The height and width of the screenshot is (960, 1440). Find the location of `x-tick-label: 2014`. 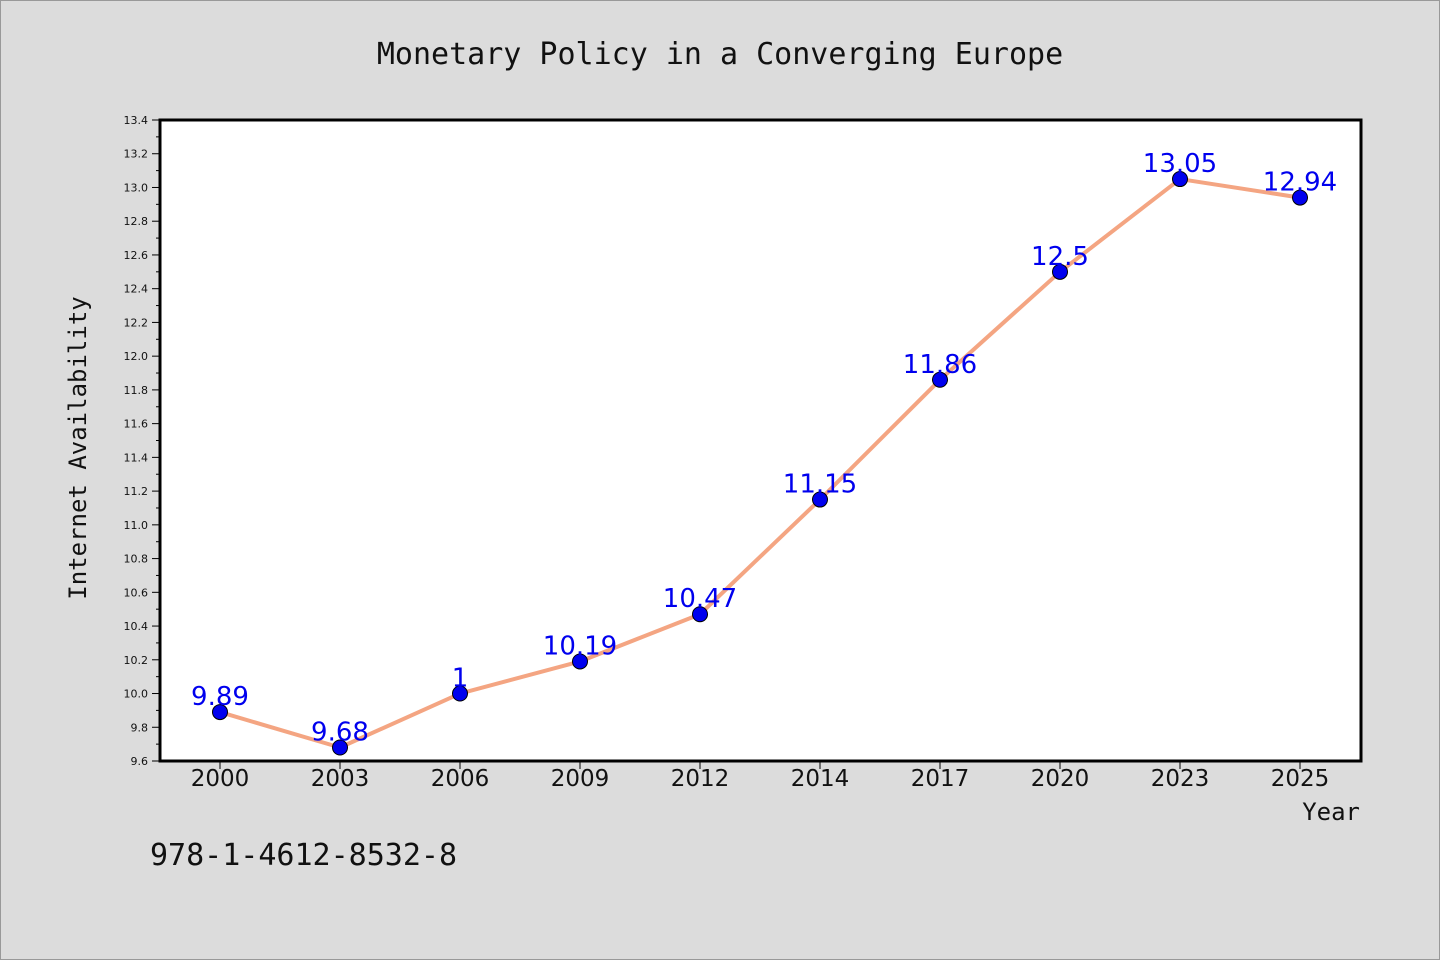

x-tick-label: 2014 is located at coordinates (820, 779).